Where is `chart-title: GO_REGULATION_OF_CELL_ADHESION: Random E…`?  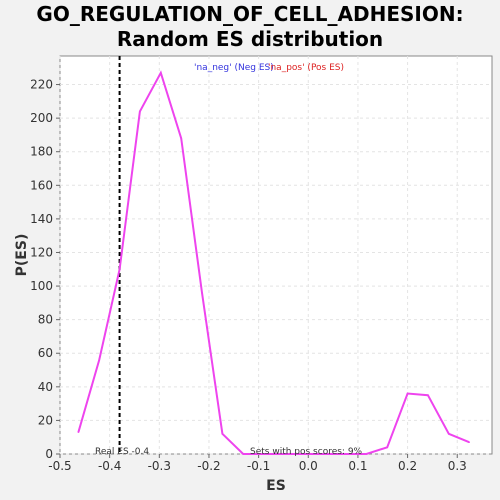 chart-title: GO_REGULATION_OF_CELL_ADHESION: Random E… is located at coordinates (250, 27).